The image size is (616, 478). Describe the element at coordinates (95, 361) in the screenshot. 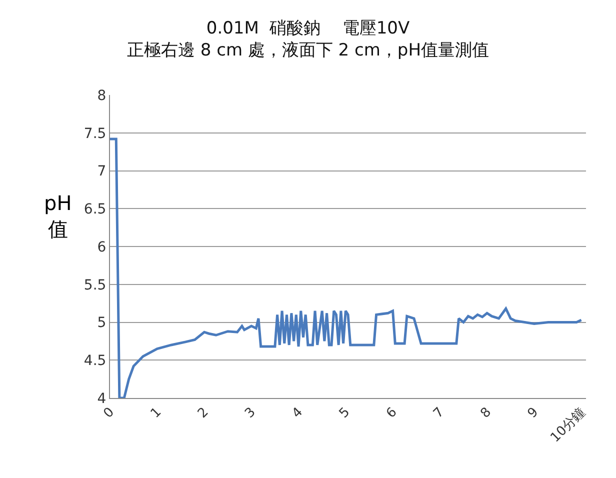

I see `y-tick-label: 4.5` at that location.